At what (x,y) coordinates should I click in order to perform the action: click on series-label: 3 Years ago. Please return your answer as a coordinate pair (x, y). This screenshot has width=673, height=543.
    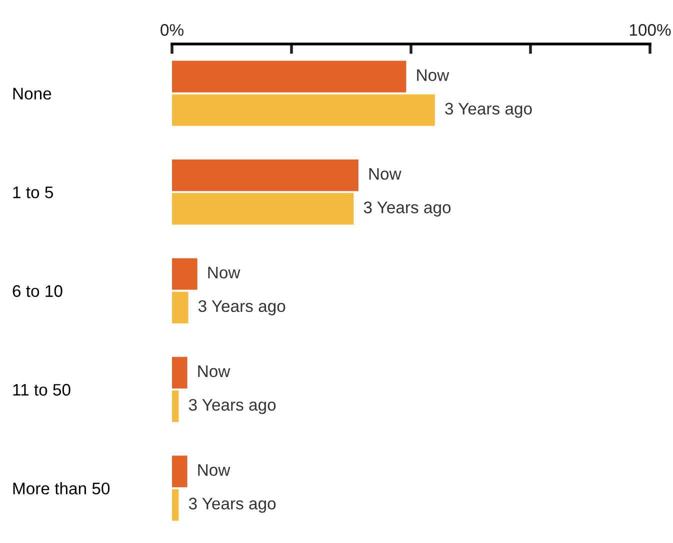
    Looking at the image, I should click on (407, 209).